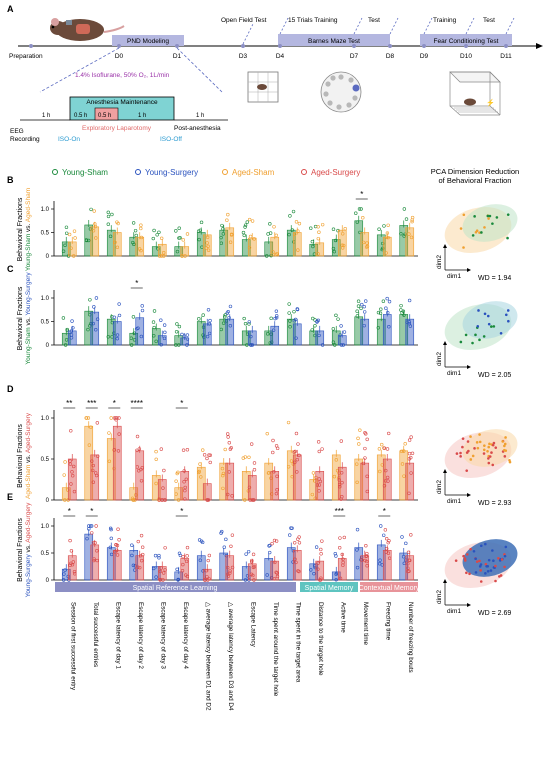 This screenshot has height=772, width=550. What do you see at coordinates (378, 31) in the screenshot?
I see `top-dashes` at bounding box center [378, 31].